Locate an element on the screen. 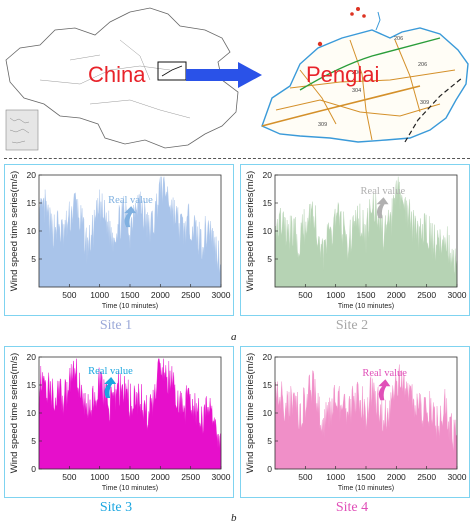 Image resolution: width=474 pixels, height=524 pixels. south-china-sea-inset is located at coordinates (22, 130).